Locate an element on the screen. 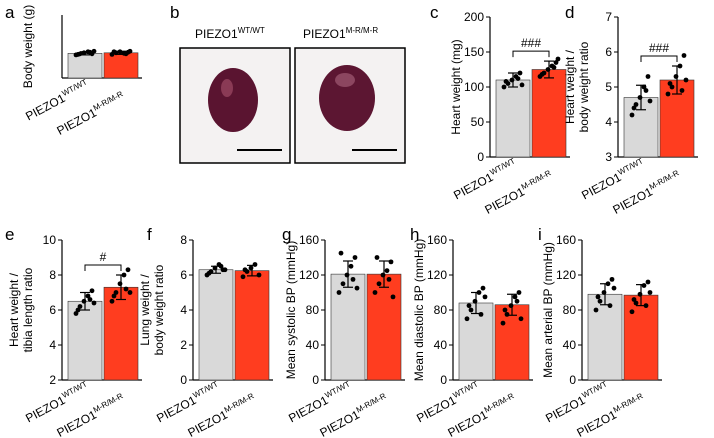 This screenshot has height=438, width=714. y-axis-label: Mean arterial BP (mmHg) is located at coordinates (548, 310).